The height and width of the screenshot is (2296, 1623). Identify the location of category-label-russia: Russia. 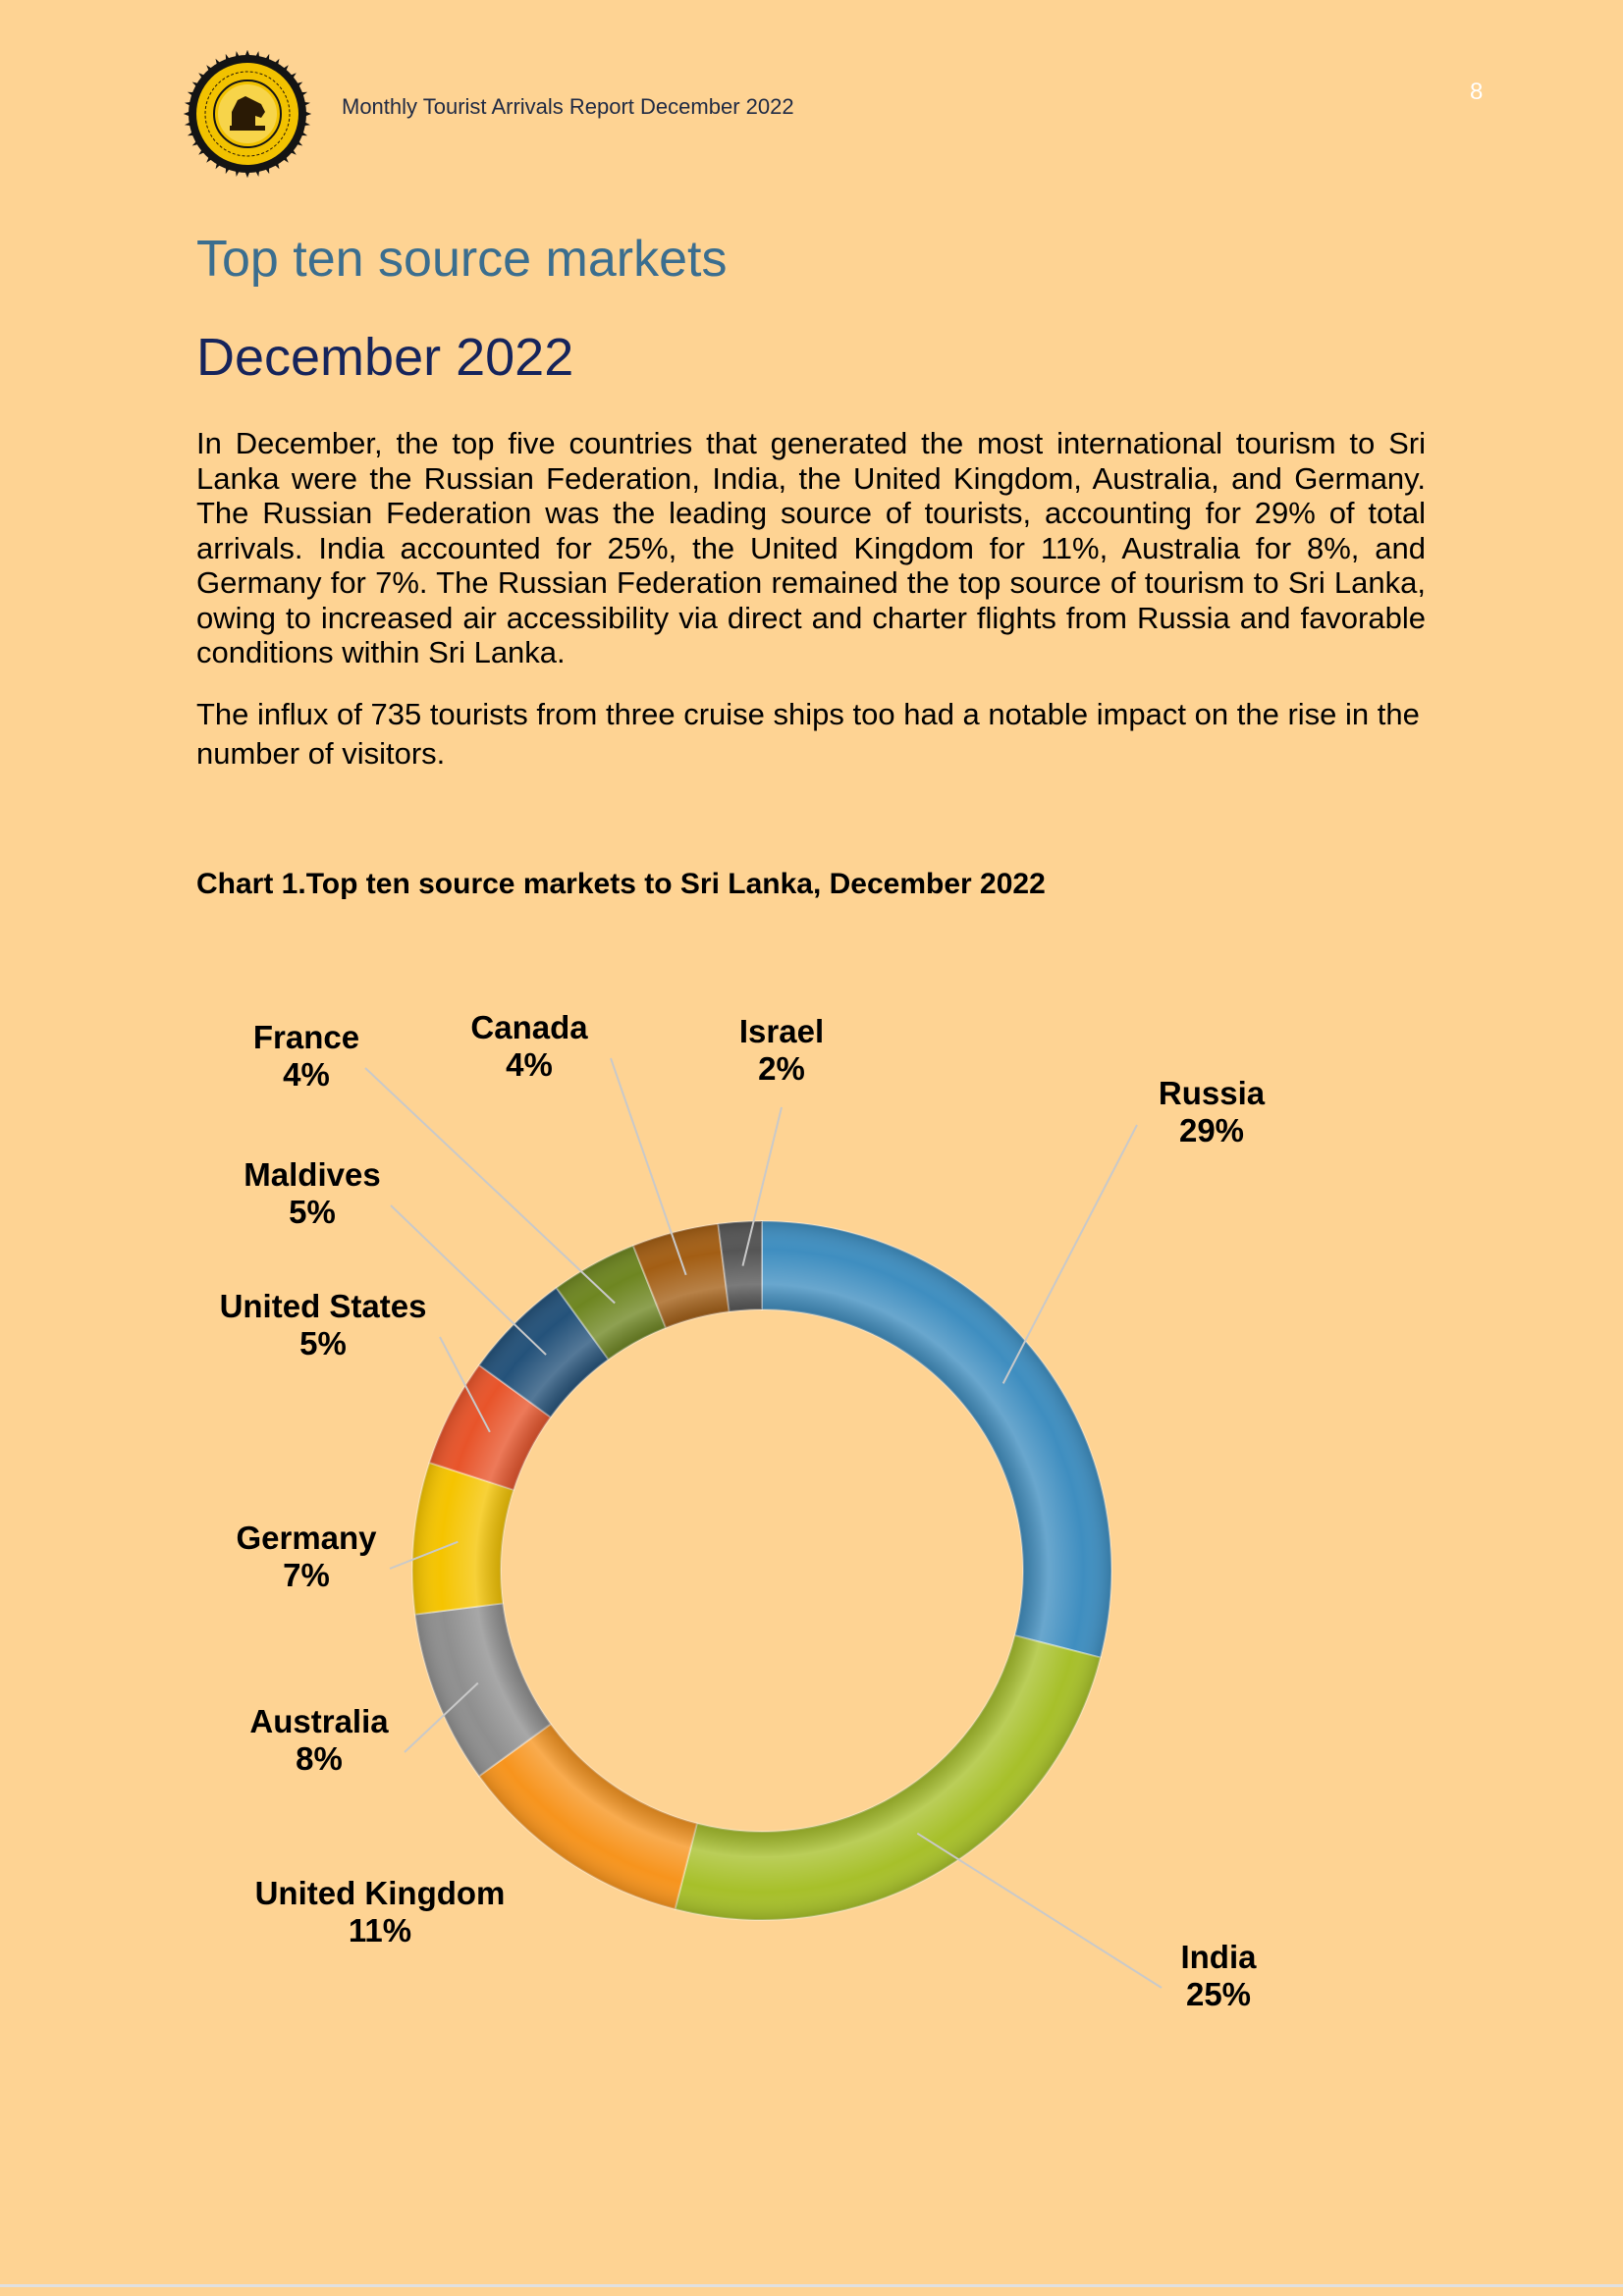
(1212, 1093).